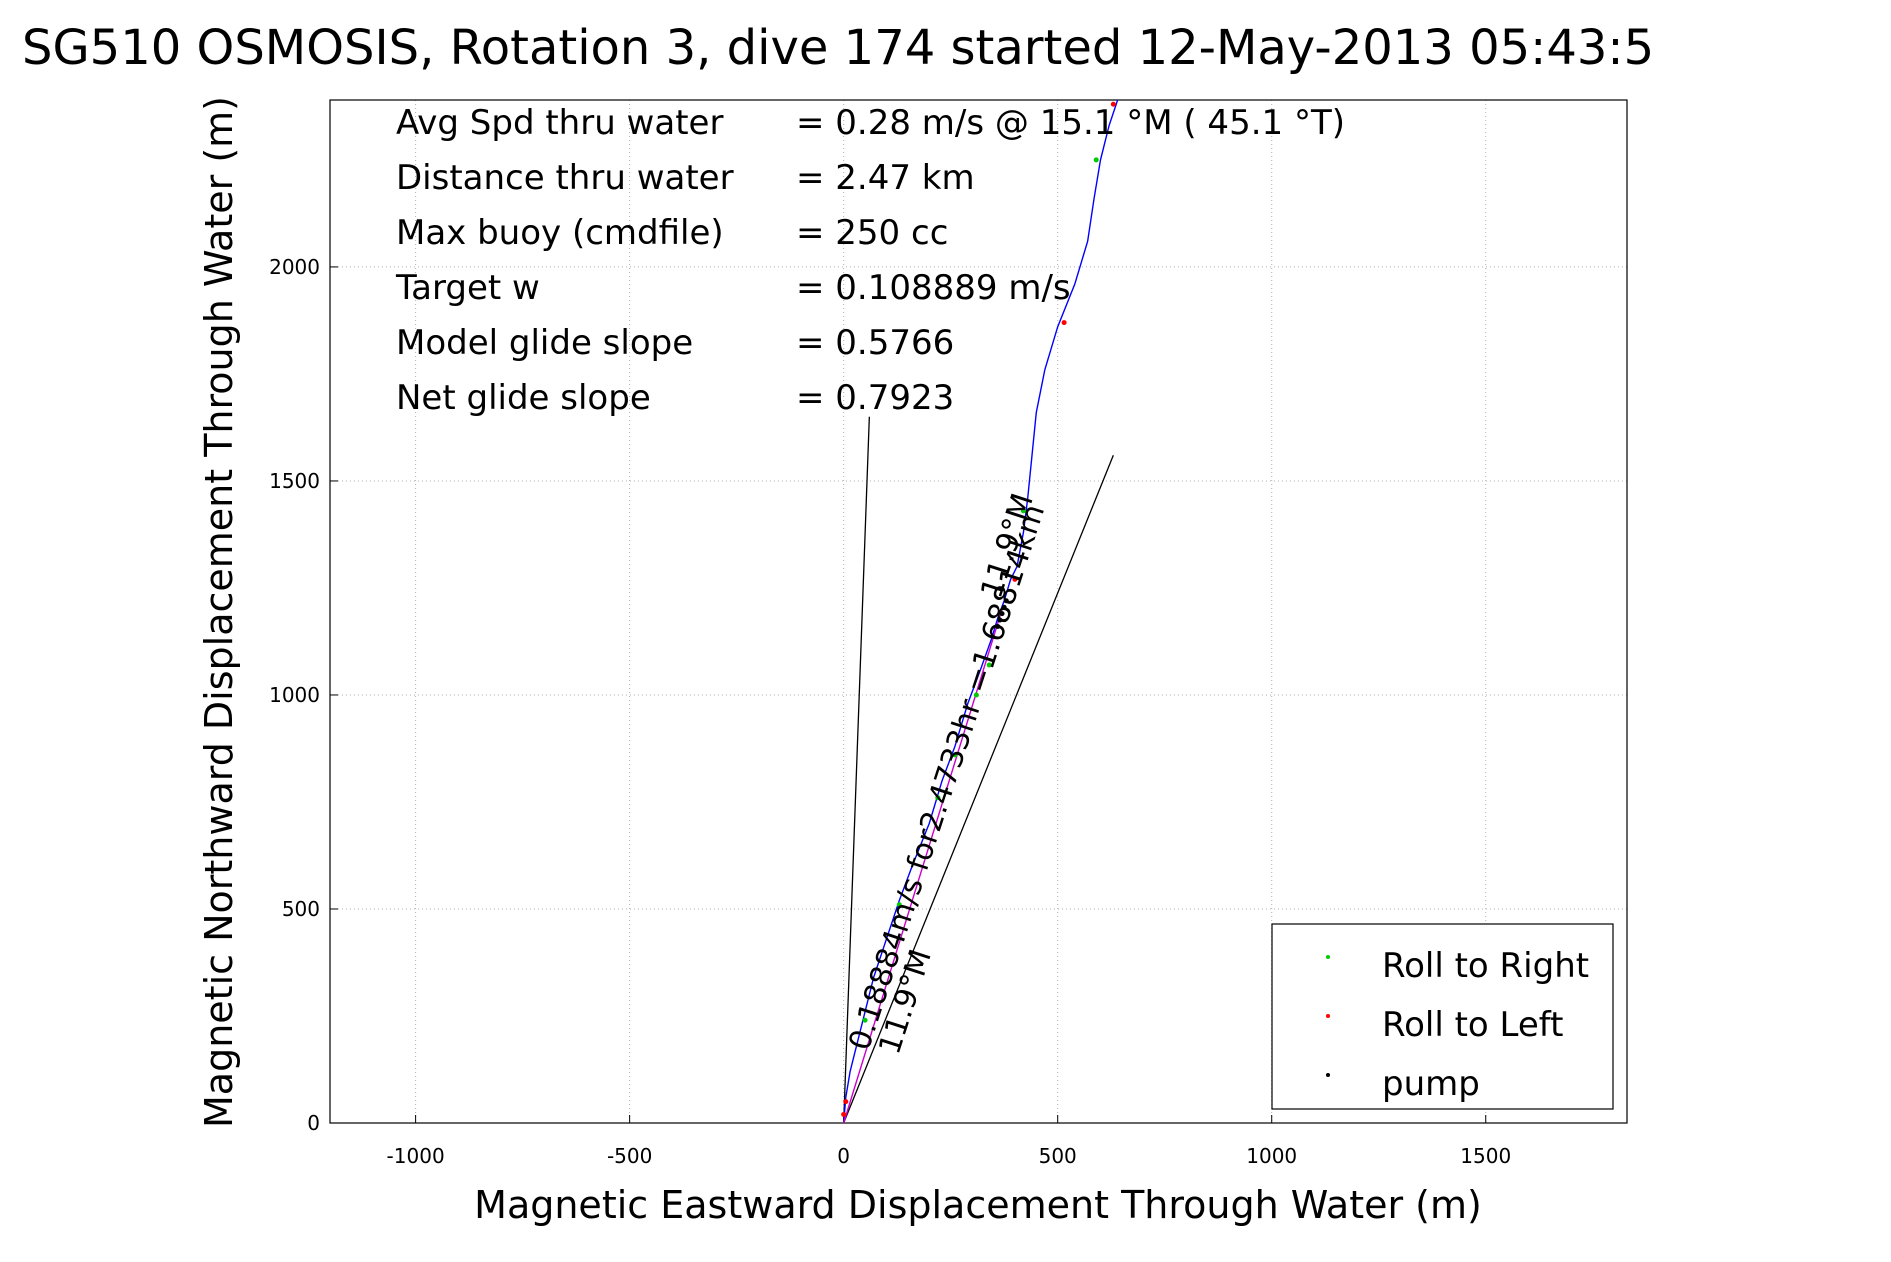  What do you see at coordinates (1485, 966) in the screenshot?
I see `legend-label-roll-right: Roll to Right` at bounding box center [1485, 966].